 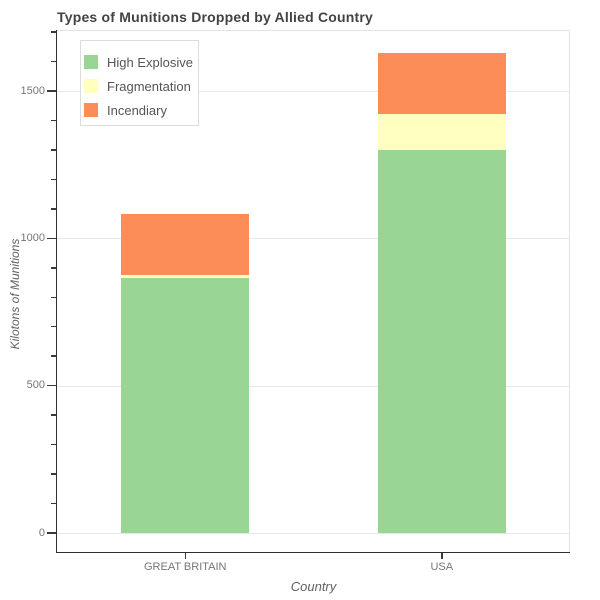 I want to click on bar-usa-incendiary, so click(x=441, y=83).